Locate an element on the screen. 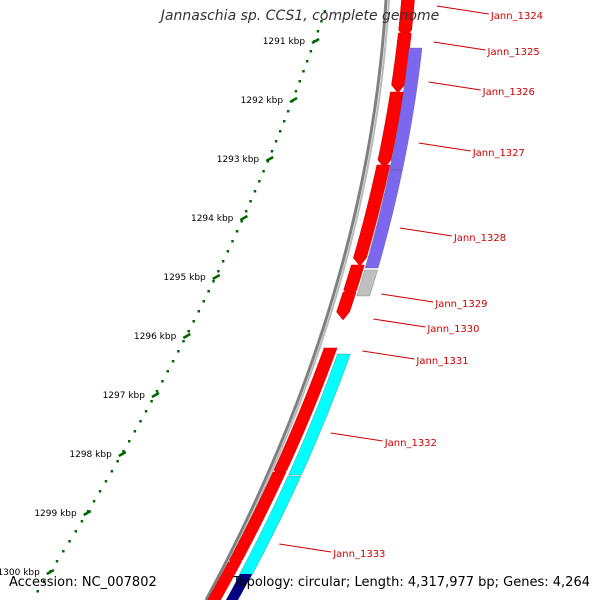  ruler-tick-label: 1297 kbp is located at coordinates (124, 396).